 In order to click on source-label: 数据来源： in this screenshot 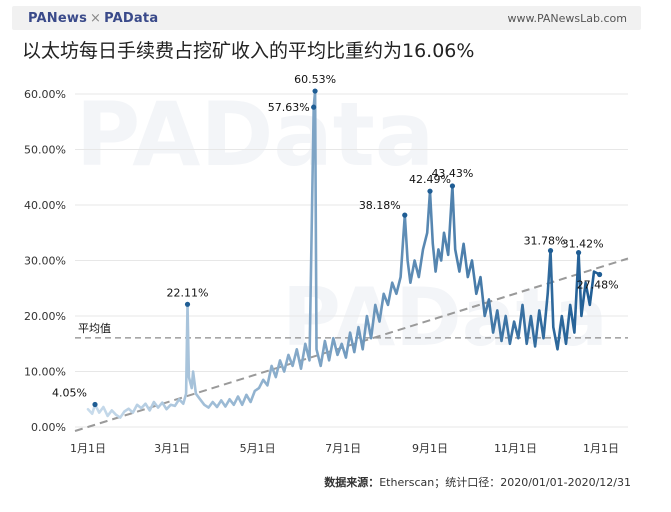, I will do `click(352, 482)`.